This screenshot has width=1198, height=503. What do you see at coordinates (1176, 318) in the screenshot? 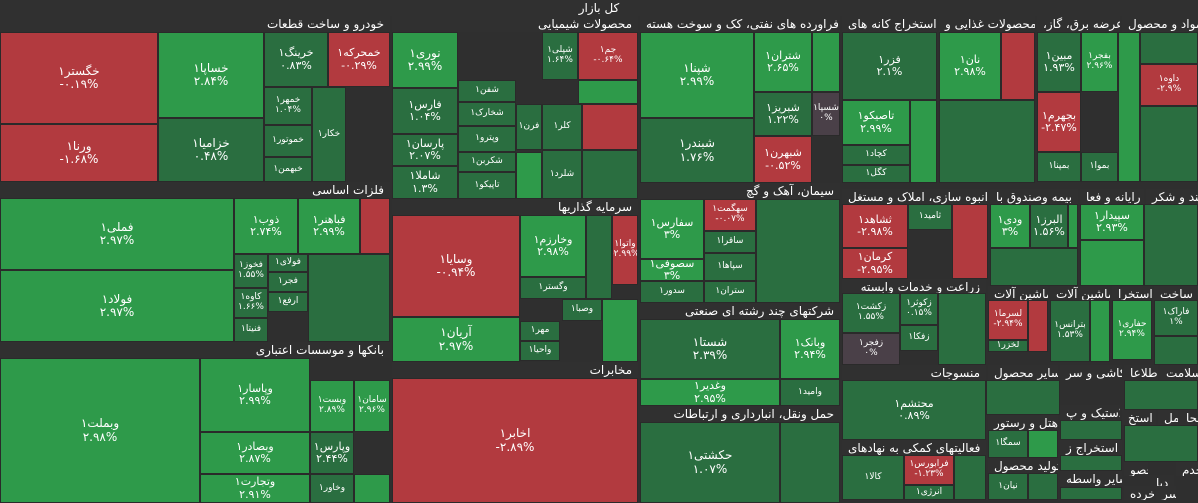
I see `stock-tile: فاراک۱ ۱%` at bounding box center [1176, 318].